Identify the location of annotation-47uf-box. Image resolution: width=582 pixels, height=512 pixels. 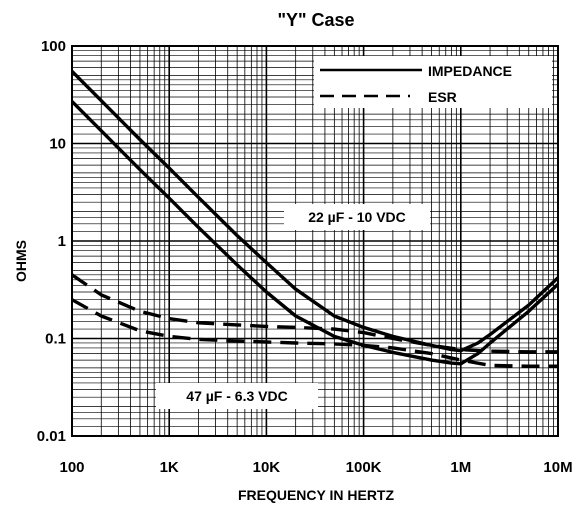
(237, 396).